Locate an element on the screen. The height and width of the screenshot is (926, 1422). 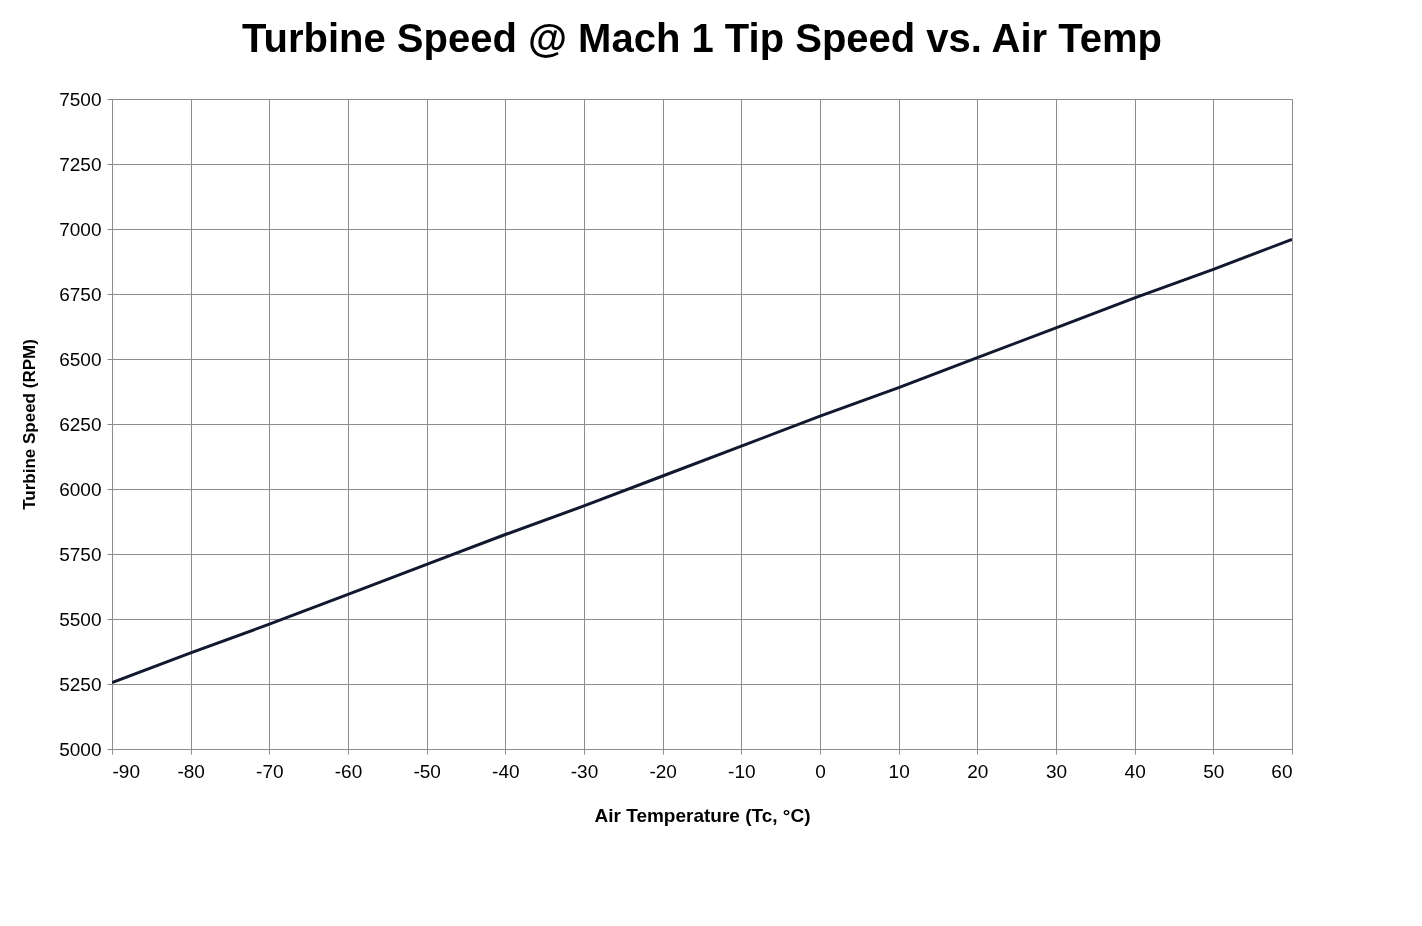
y-tick-label: 7500 is located at coordinates (80, 99).